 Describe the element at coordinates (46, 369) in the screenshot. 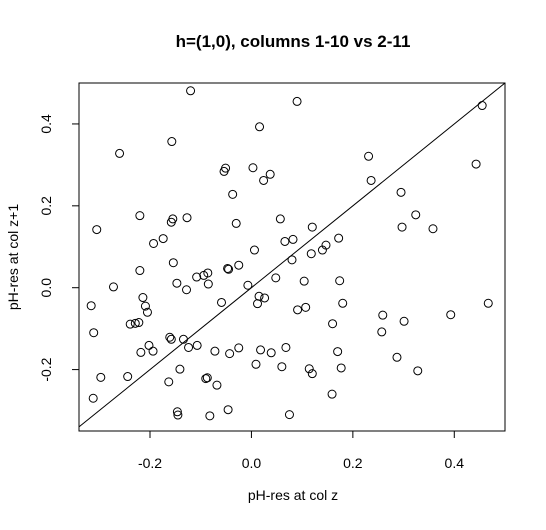

I see `y-tick-label: -0.2` at that location.